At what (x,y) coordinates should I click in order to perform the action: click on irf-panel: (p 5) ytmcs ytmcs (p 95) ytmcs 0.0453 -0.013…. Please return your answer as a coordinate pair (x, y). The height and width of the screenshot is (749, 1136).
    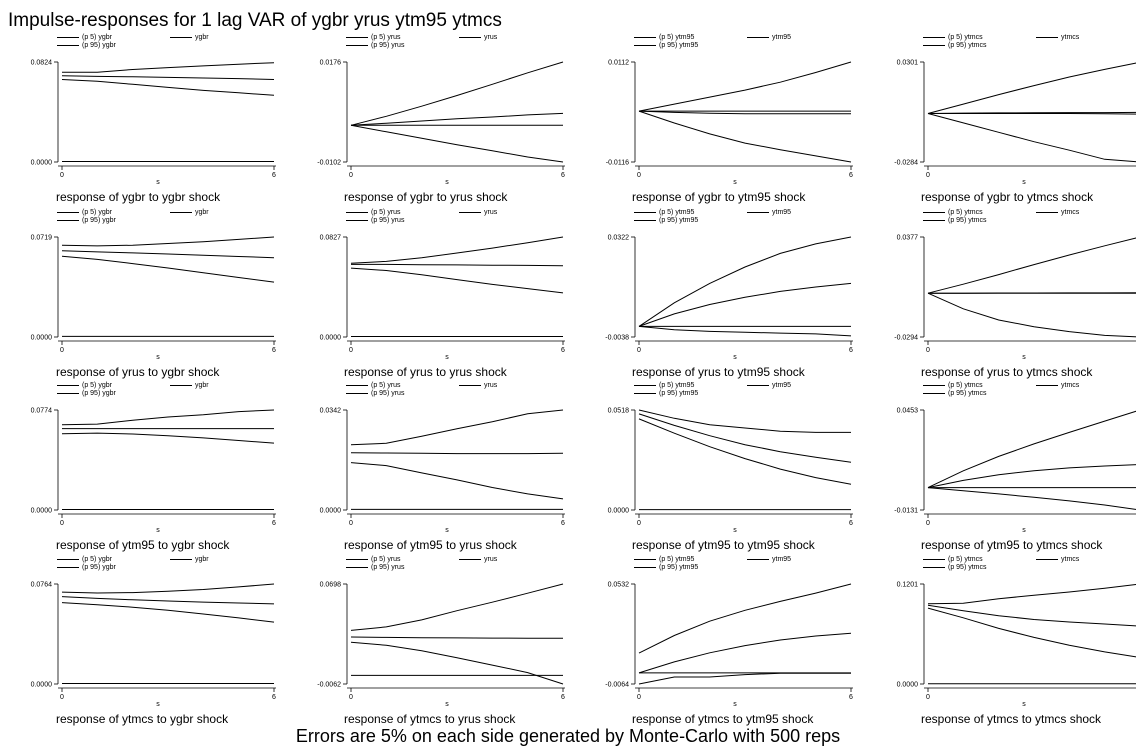
    Looking at the image, I should click on (1001, 469).